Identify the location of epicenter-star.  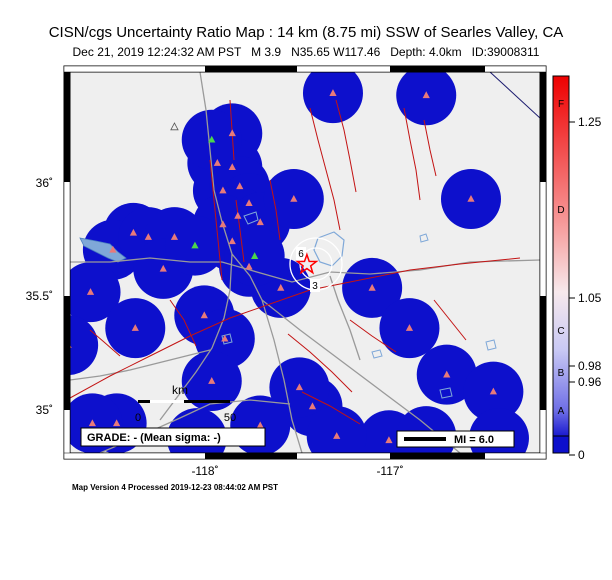
(307, 263).